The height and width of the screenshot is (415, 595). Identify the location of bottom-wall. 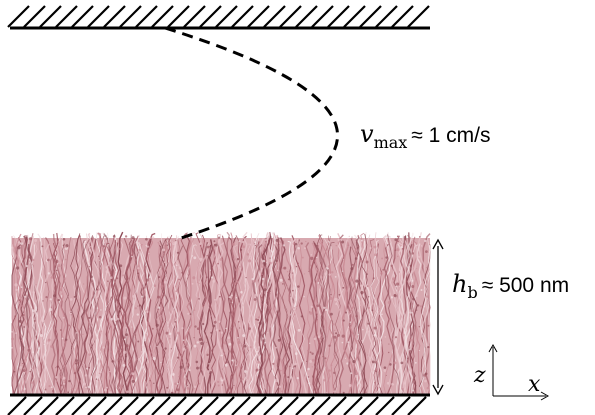
(218, 404).